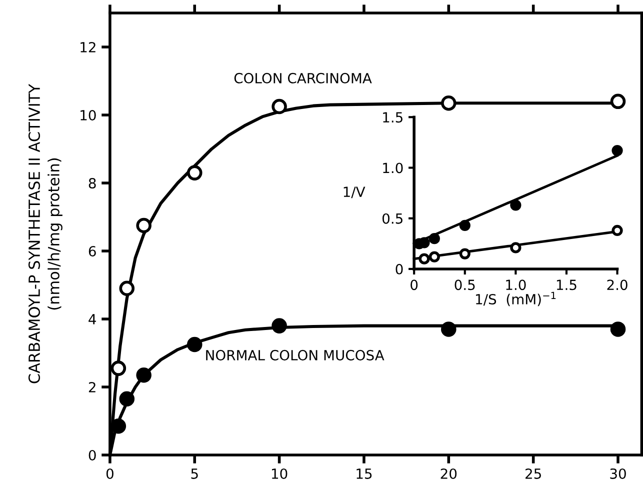 The image size is (643, 482). What do you see at coordinates (533, 473) in the screenshot?
I see `x-tick-label: 25` at bounding box center [533, 473].